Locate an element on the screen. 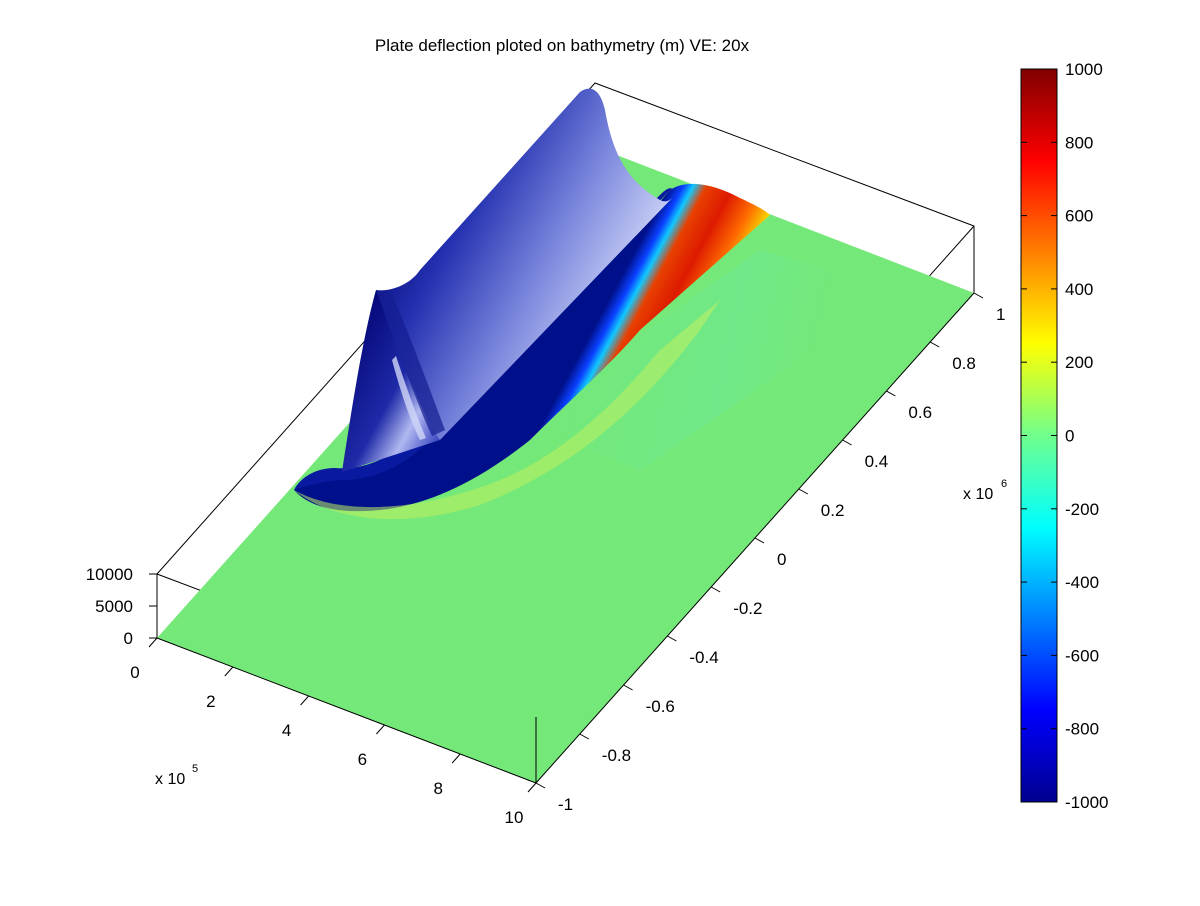  z-axis: 0 5000 10000 is located at coordinates (121, 606).